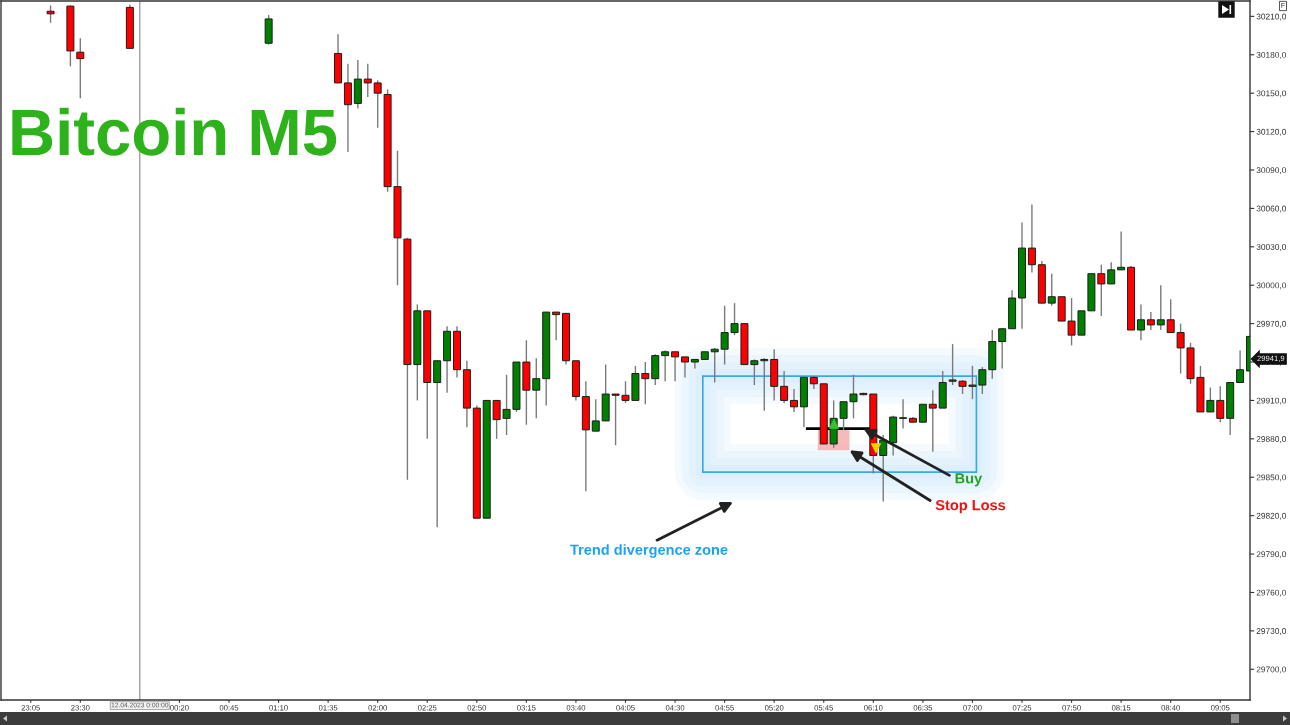  What do you see at coordinates (1271, 670) in the screenshot?
I see `y-tick-label: 29700,0` at bounding box center [1271, 670].